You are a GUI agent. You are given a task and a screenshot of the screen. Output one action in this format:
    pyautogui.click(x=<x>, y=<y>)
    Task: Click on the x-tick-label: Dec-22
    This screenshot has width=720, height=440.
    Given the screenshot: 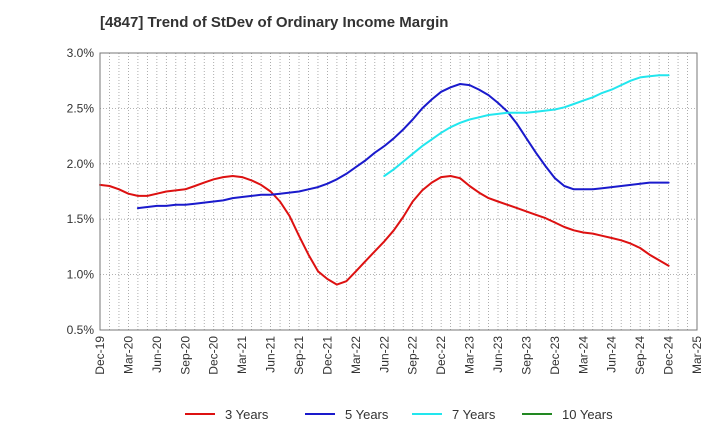 What is the action you would take?
    pyautogui.click(x=441, y=355)
    